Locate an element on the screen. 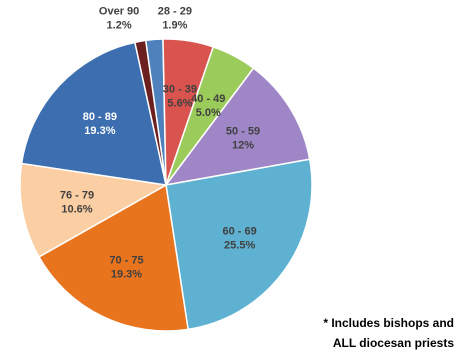  slice-label-group: 40 - 49 5.0% is located at coordinates (208, 106).